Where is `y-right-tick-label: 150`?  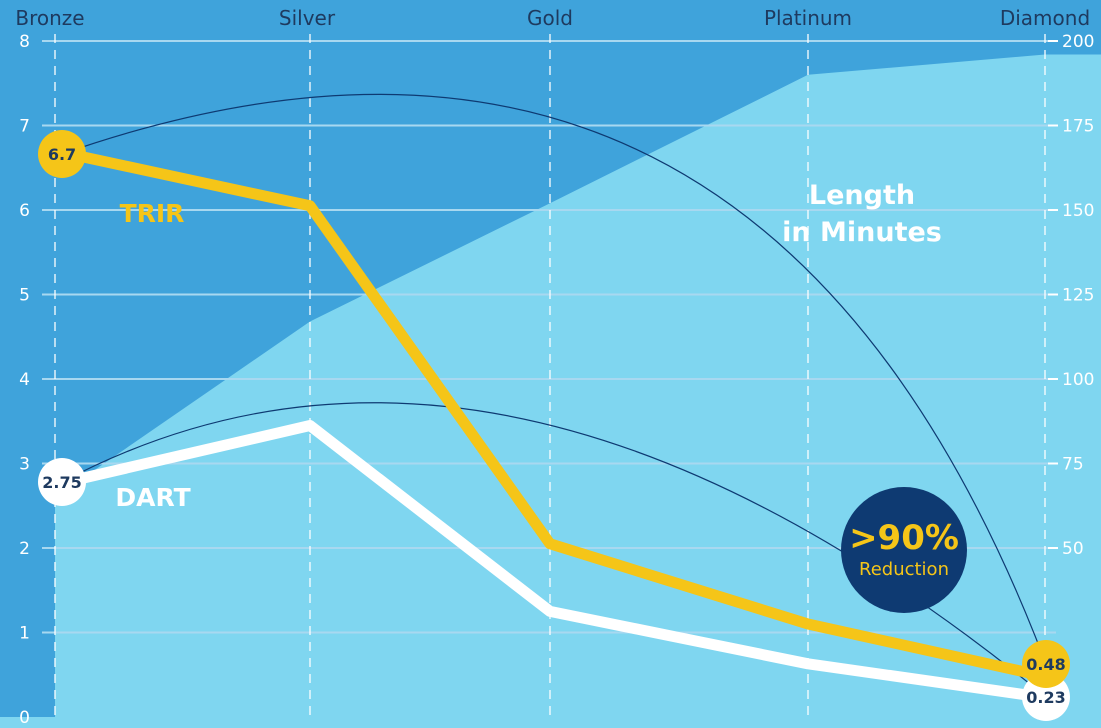
y-right-tick-label: 150 is located at coordinates (1078, 211).